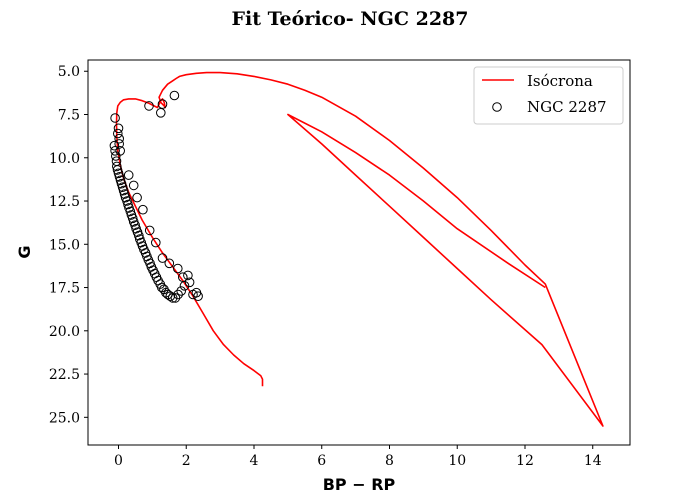 This screenshot has width=700, height=500. What do you see at coordinates (359, 484) in the screenshot?
I see `x-axis-label: BP − RP` at bounding box center [359, 484].